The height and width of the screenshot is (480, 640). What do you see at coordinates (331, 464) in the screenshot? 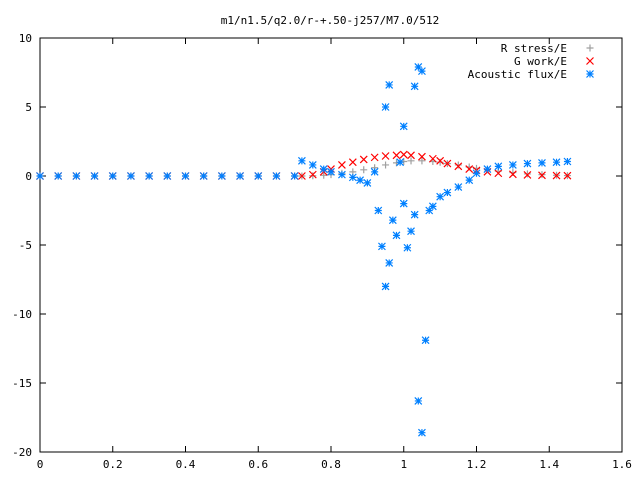
I see `x-tick-label: 0.8` at bounding box center [331, 464].